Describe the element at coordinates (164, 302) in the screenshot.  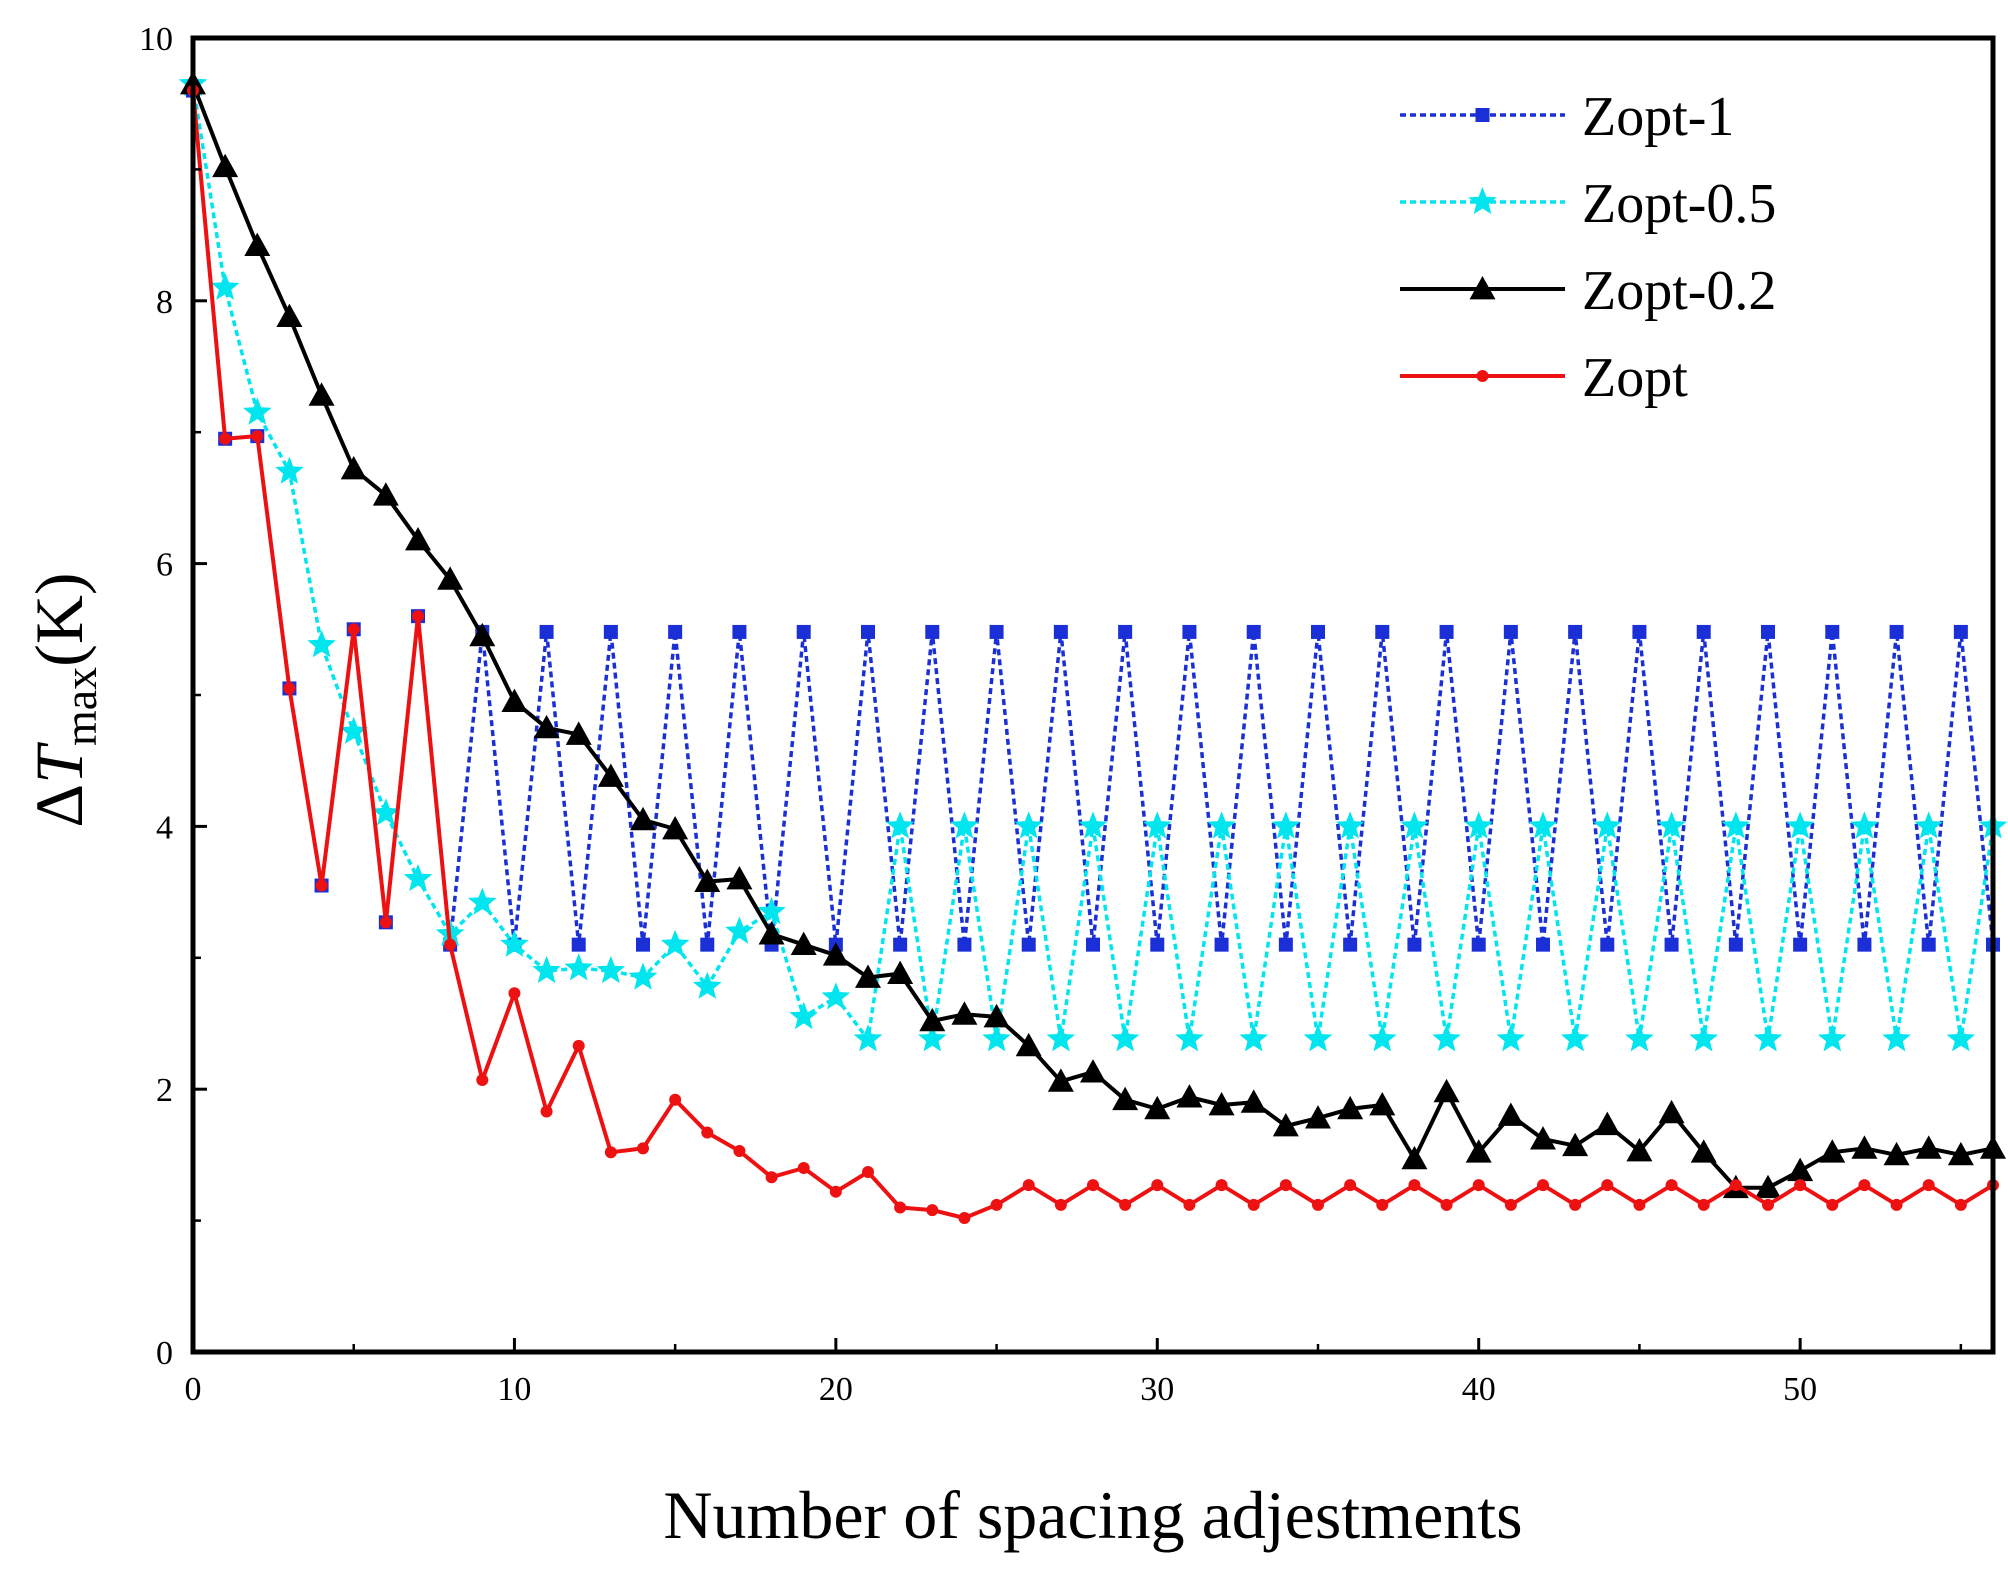
I see `y-tick-label: 8` at that location.